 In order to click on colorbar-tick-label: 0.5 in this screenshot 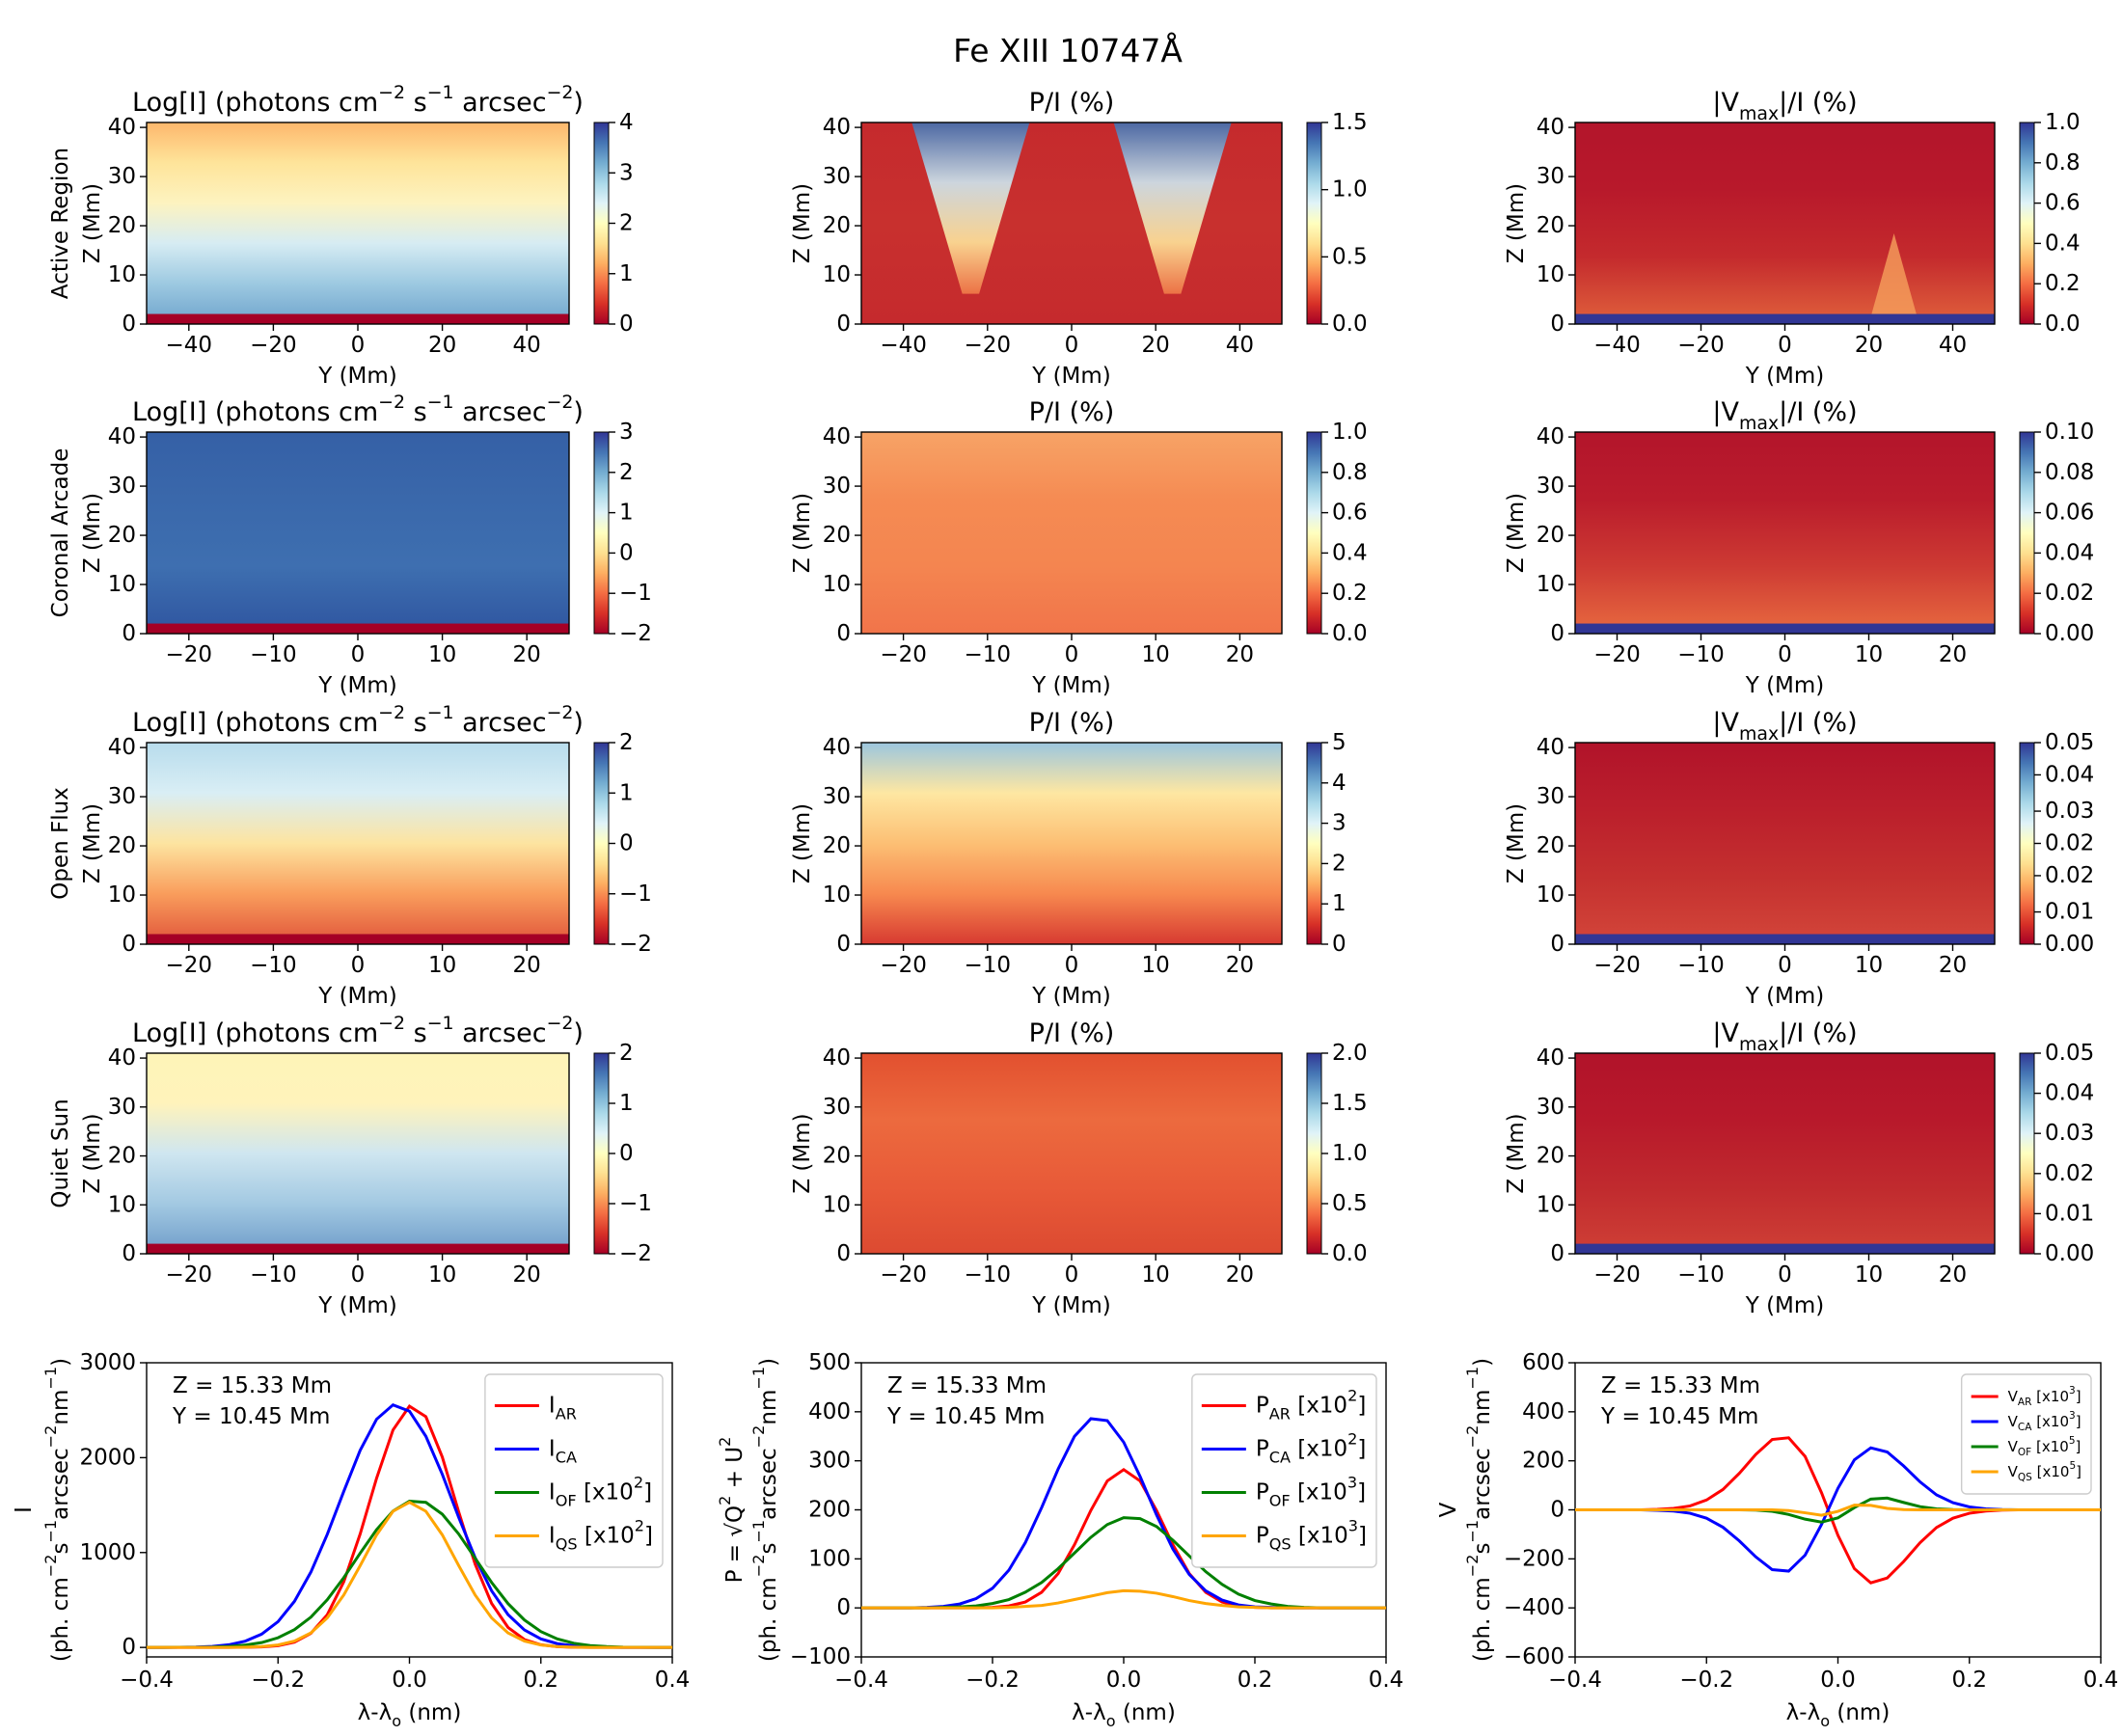, I will do `click(1350, 256)`.